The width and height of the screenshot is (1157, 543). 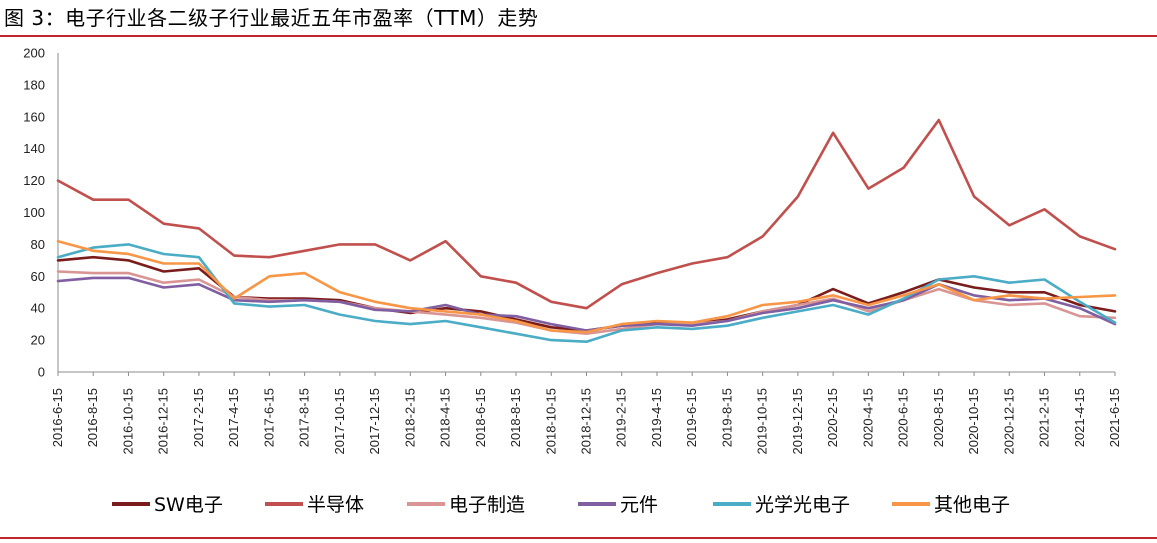 What do you see at coordinates (304, 417) in the screenshot?
I see `x-tick-label: 2017-8-15` at bounding box center [304, 417].